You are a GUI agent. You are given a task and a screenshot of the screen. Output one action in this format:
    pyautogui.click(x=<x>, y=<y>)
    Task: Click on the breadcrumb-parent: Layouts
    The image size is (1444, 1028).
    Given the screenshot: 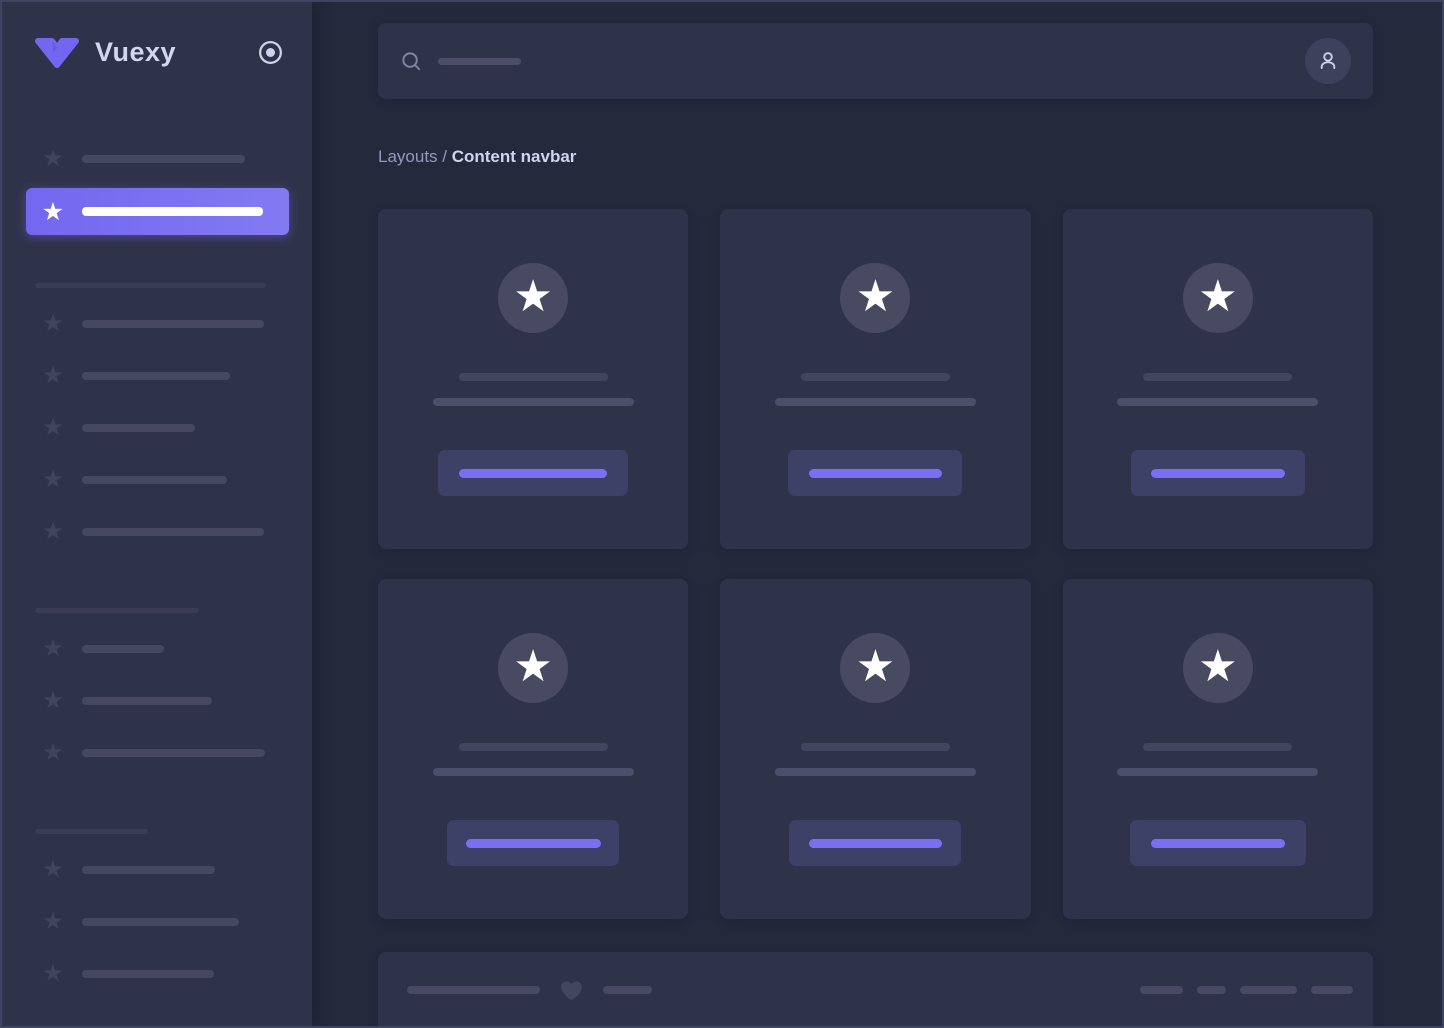 What is the action you would take?
    pyautogui.click(x=408, y=156)
    